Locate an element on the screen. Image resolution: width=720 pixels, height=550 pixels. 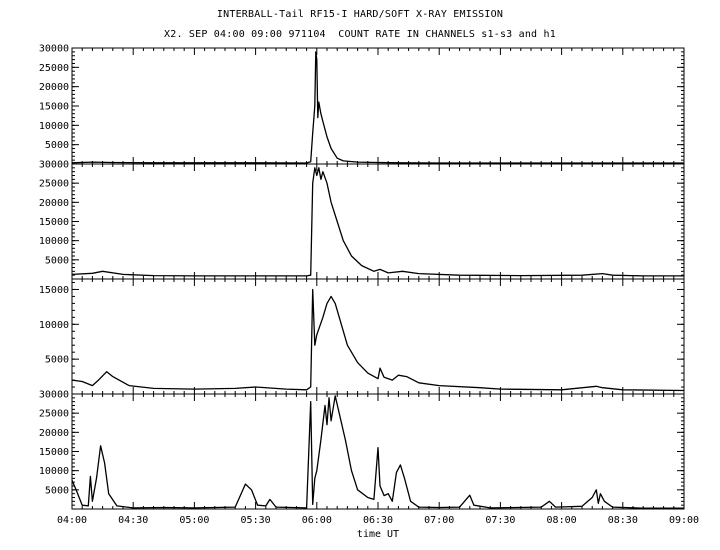
x-tick-label: 04:30 is located at coordinates (133, 520).